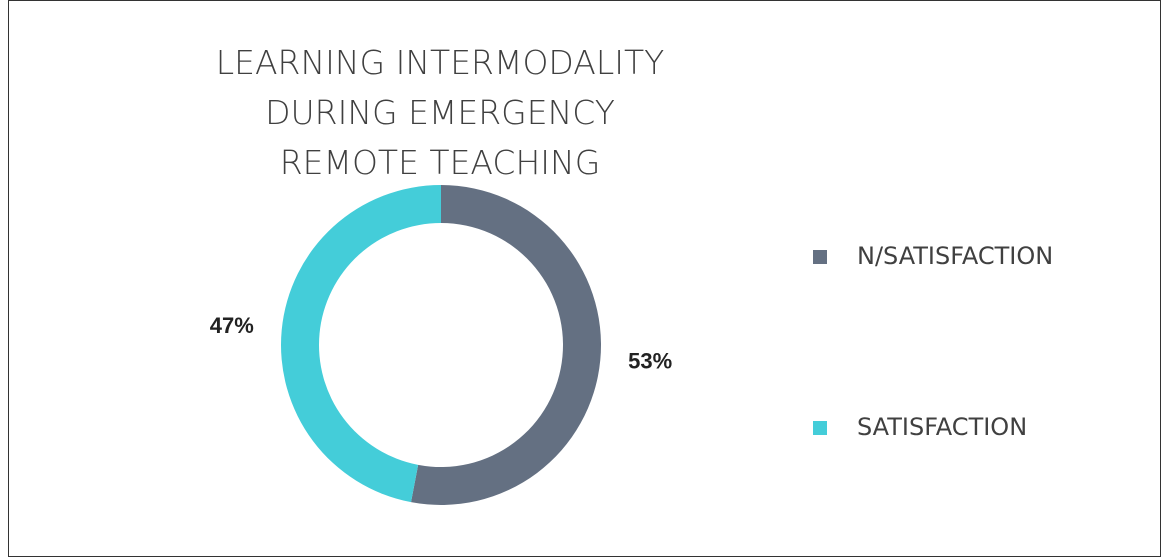 The height and width of the screenshot is (558, 1162). I want to click on legend-label: N/SATISFACTION, so click(955, 256).